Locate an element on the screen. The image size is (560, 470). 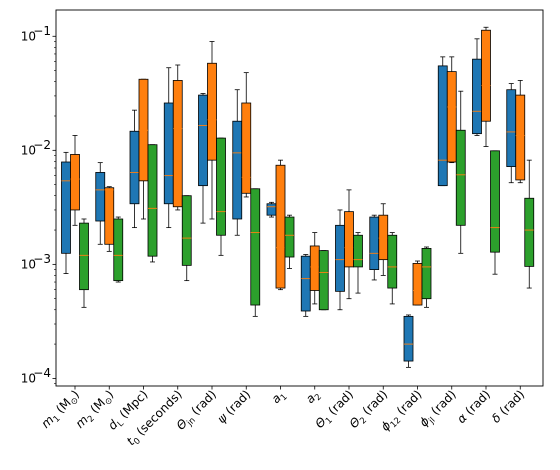
y-tick-exponent: −3 is located at coordinates (42, 259).